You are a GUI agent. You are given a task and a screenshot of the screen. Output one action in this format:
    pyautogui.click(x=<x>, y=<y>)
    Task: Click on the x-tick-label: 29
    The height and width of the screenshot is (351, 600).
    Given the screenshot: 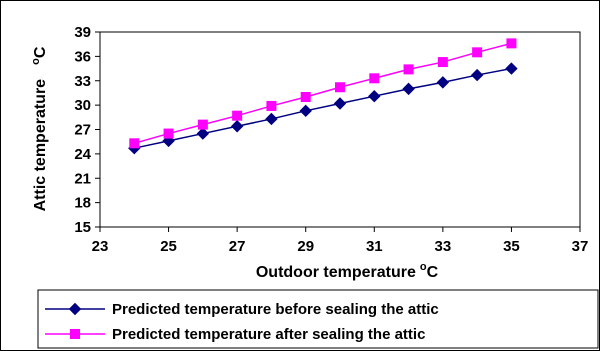 What is the action you would take?
    pyautogui.click(x=305, y=246)
    